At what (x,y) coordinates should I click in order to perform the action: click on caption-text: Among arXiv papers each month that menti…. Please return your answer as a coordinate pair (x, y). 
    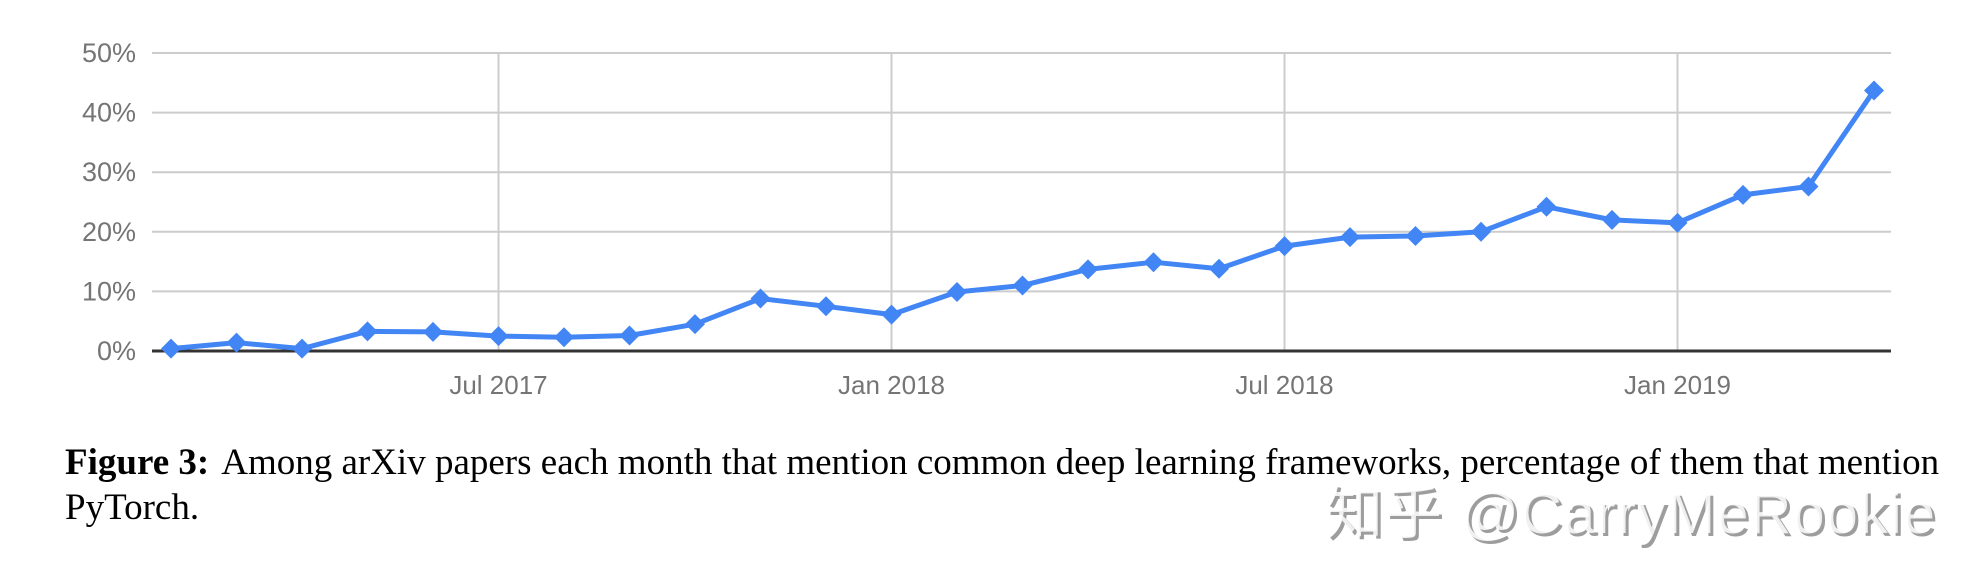
    Looking at the image, I should click on (1002, 485).